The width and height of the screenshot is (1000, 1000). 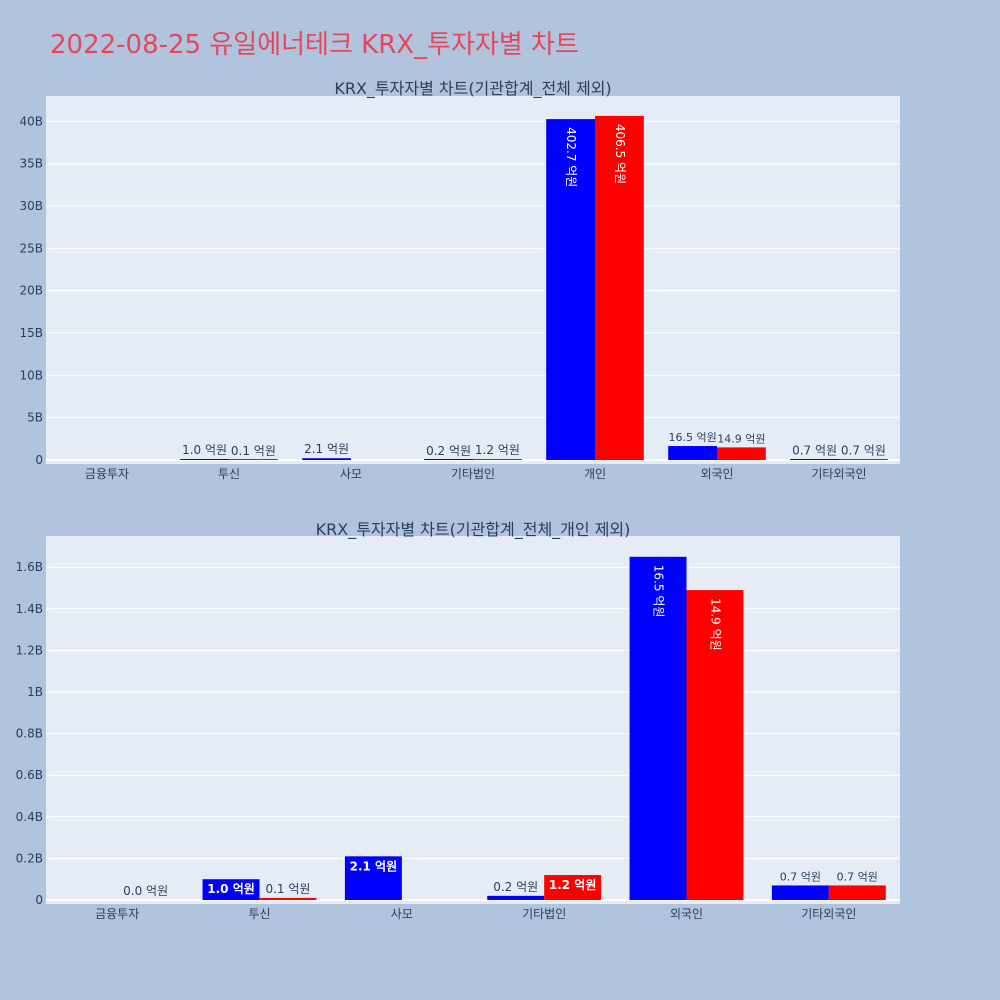 I want to click on data-label: 0.0 억원, so click(x=145, y=891).